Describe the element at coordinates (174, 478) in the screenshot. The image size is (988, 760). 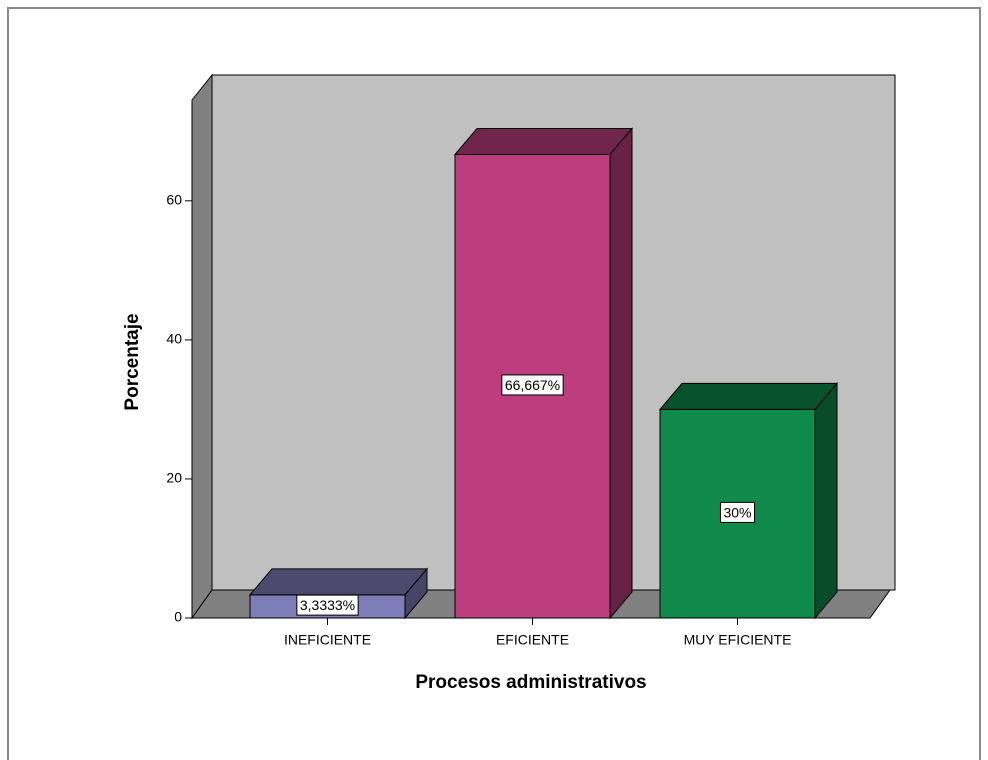
I see `y-tick-label: 20` at that location.